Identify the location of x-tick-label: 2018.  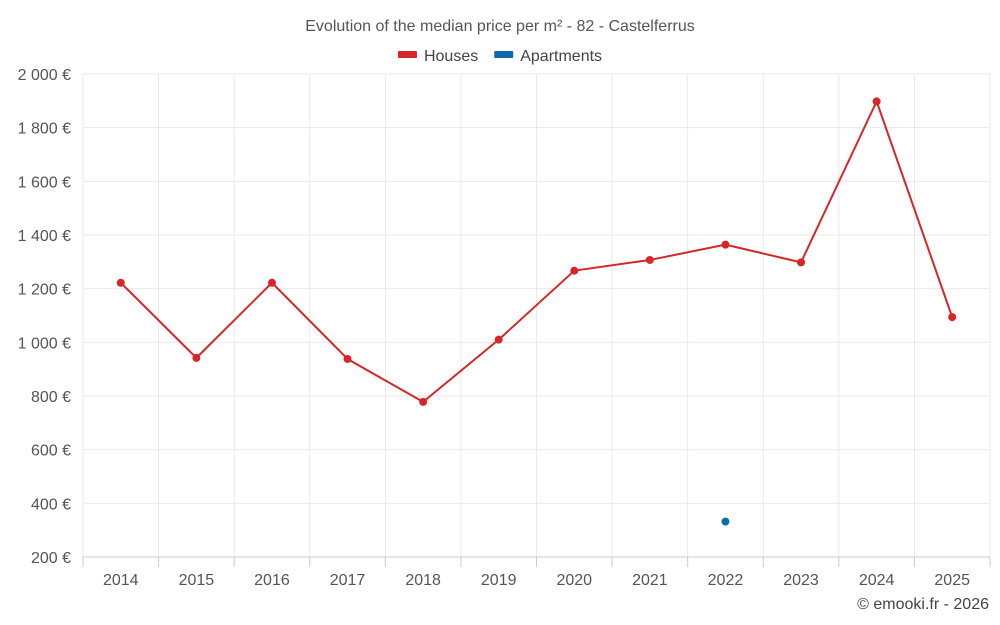
(423, 580).